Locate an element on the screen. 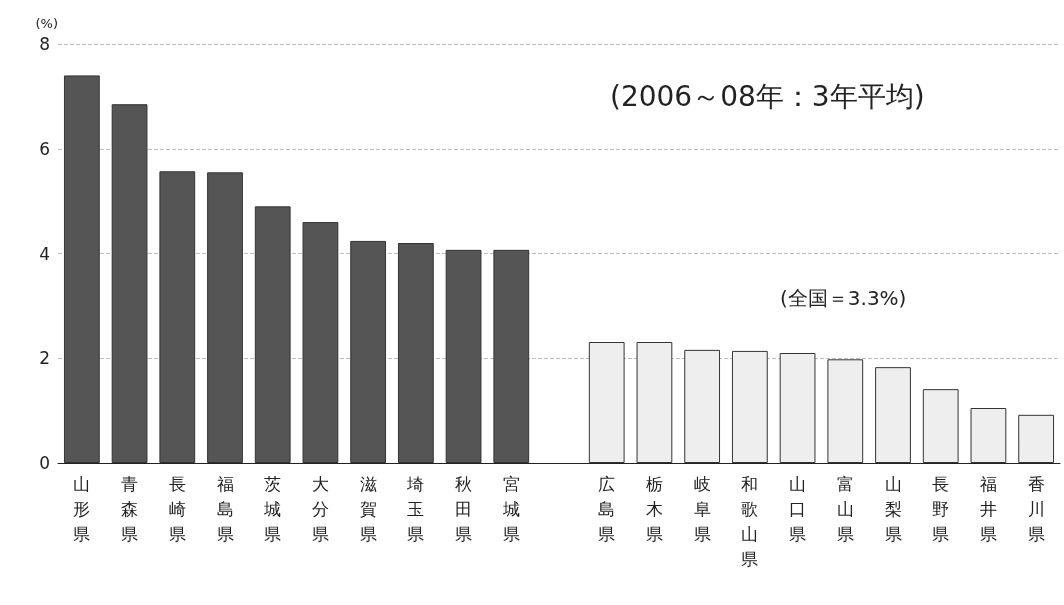 The height and width of the screenshot is (605, 1064). x-tick-label: 岐阜県 is located at coordinates (702, 508).